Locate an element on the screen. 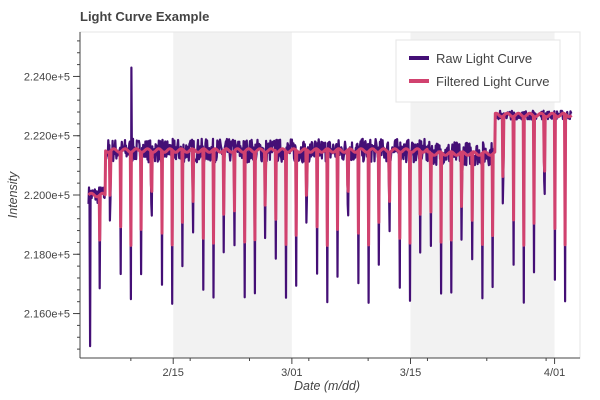 This screenshot has width=600, height=400. y-tick-label: 2.160e+5 is located at coordinates (47, 315).